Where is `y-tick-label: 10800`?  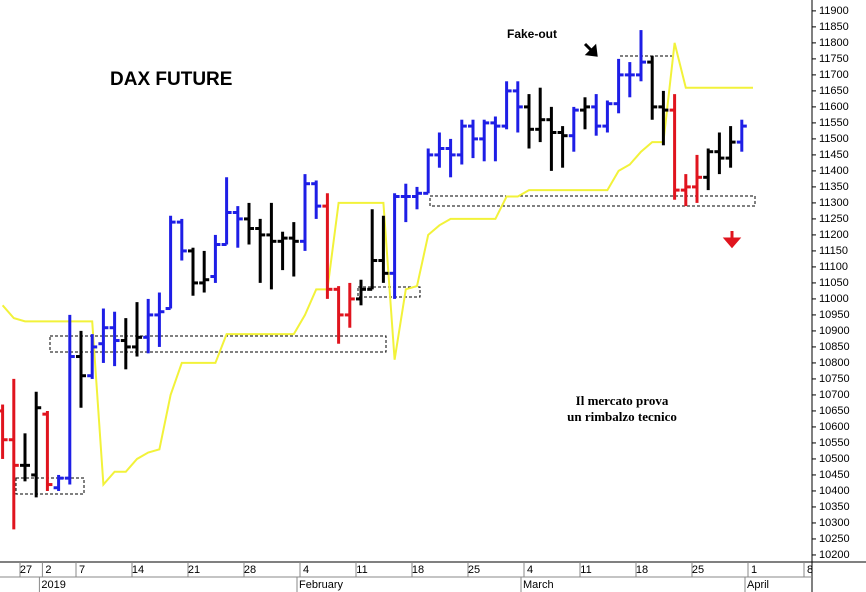
y-tick-label: 10800 is located at coordinates (834, 363).